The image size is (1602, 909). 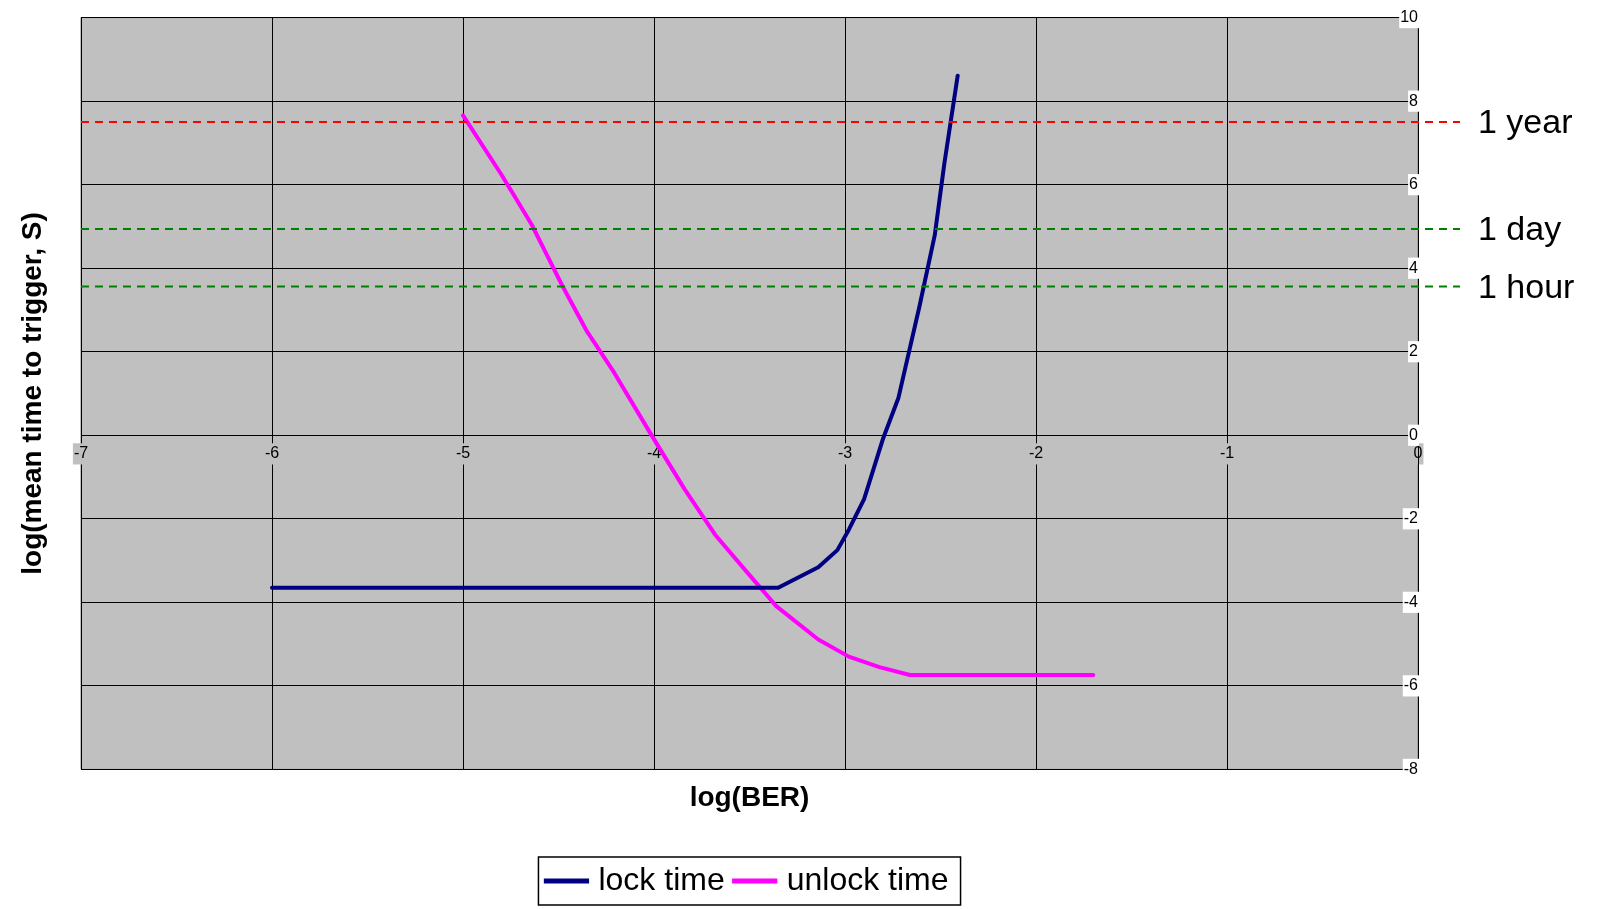 I want to click on ref-line-label: 1 hour, so click(x=1526, y=285).